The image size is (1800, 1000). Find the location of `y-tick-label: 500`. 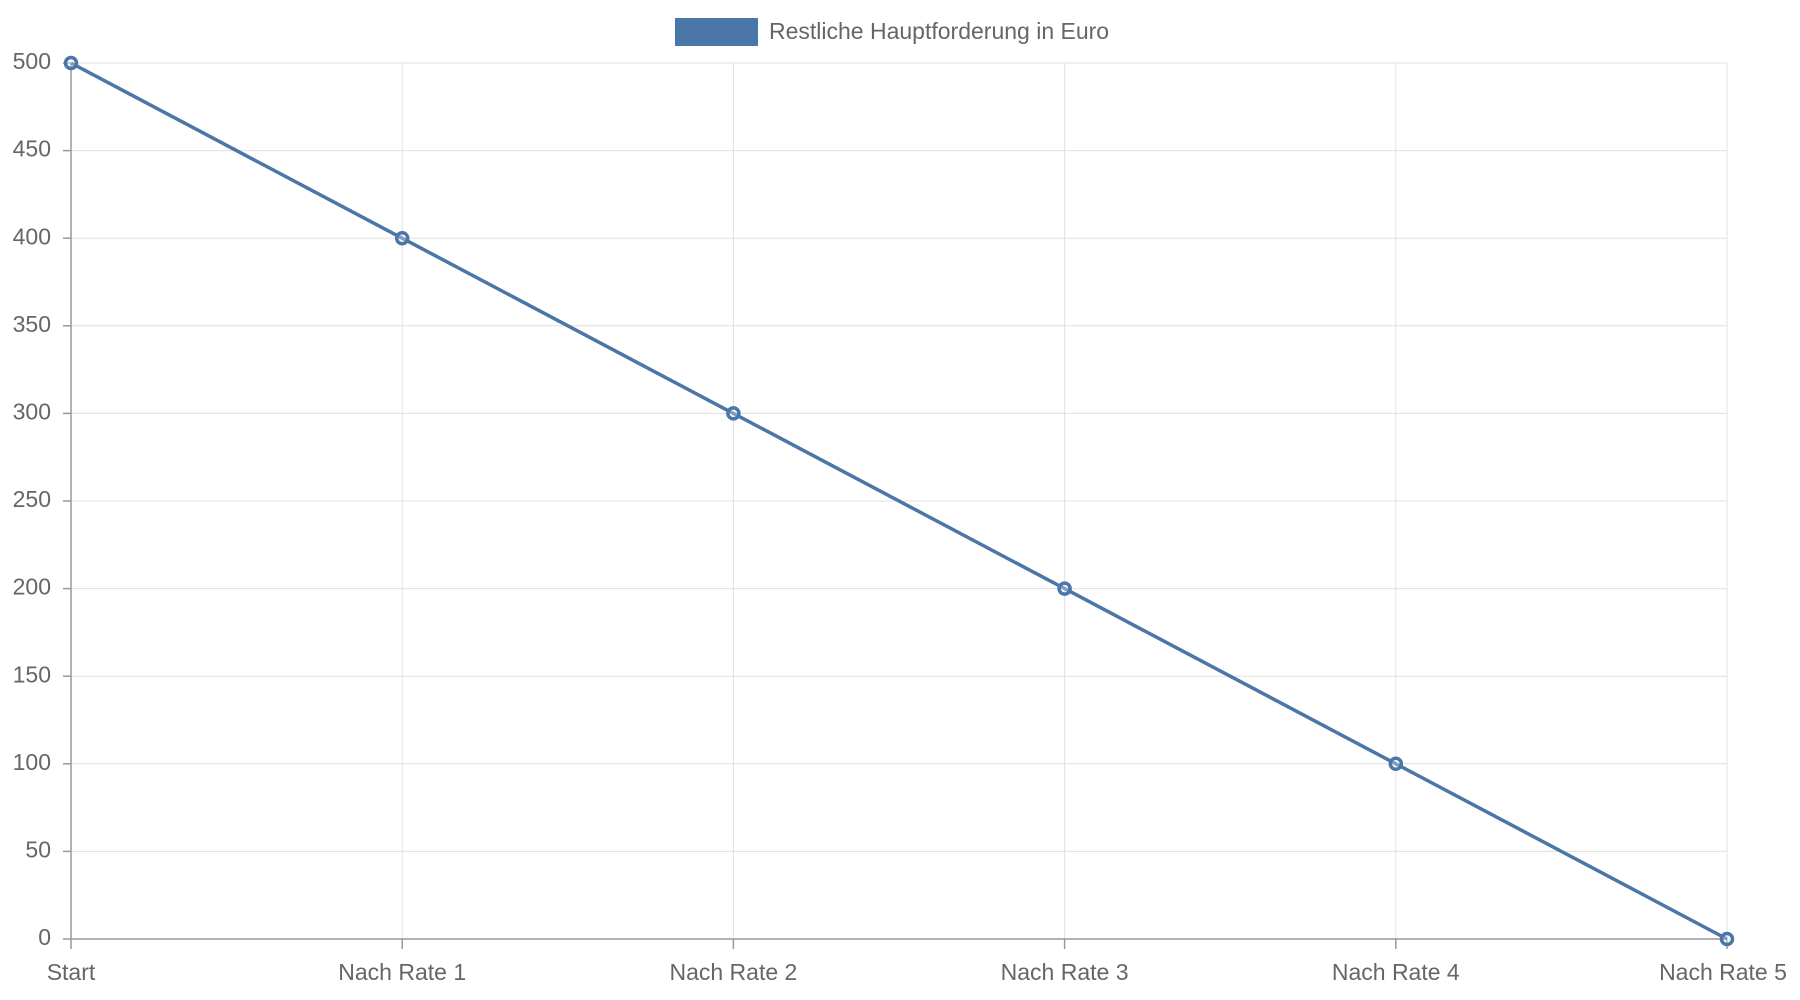

y-tick-label: 500 is located at coordinates (32, 61).